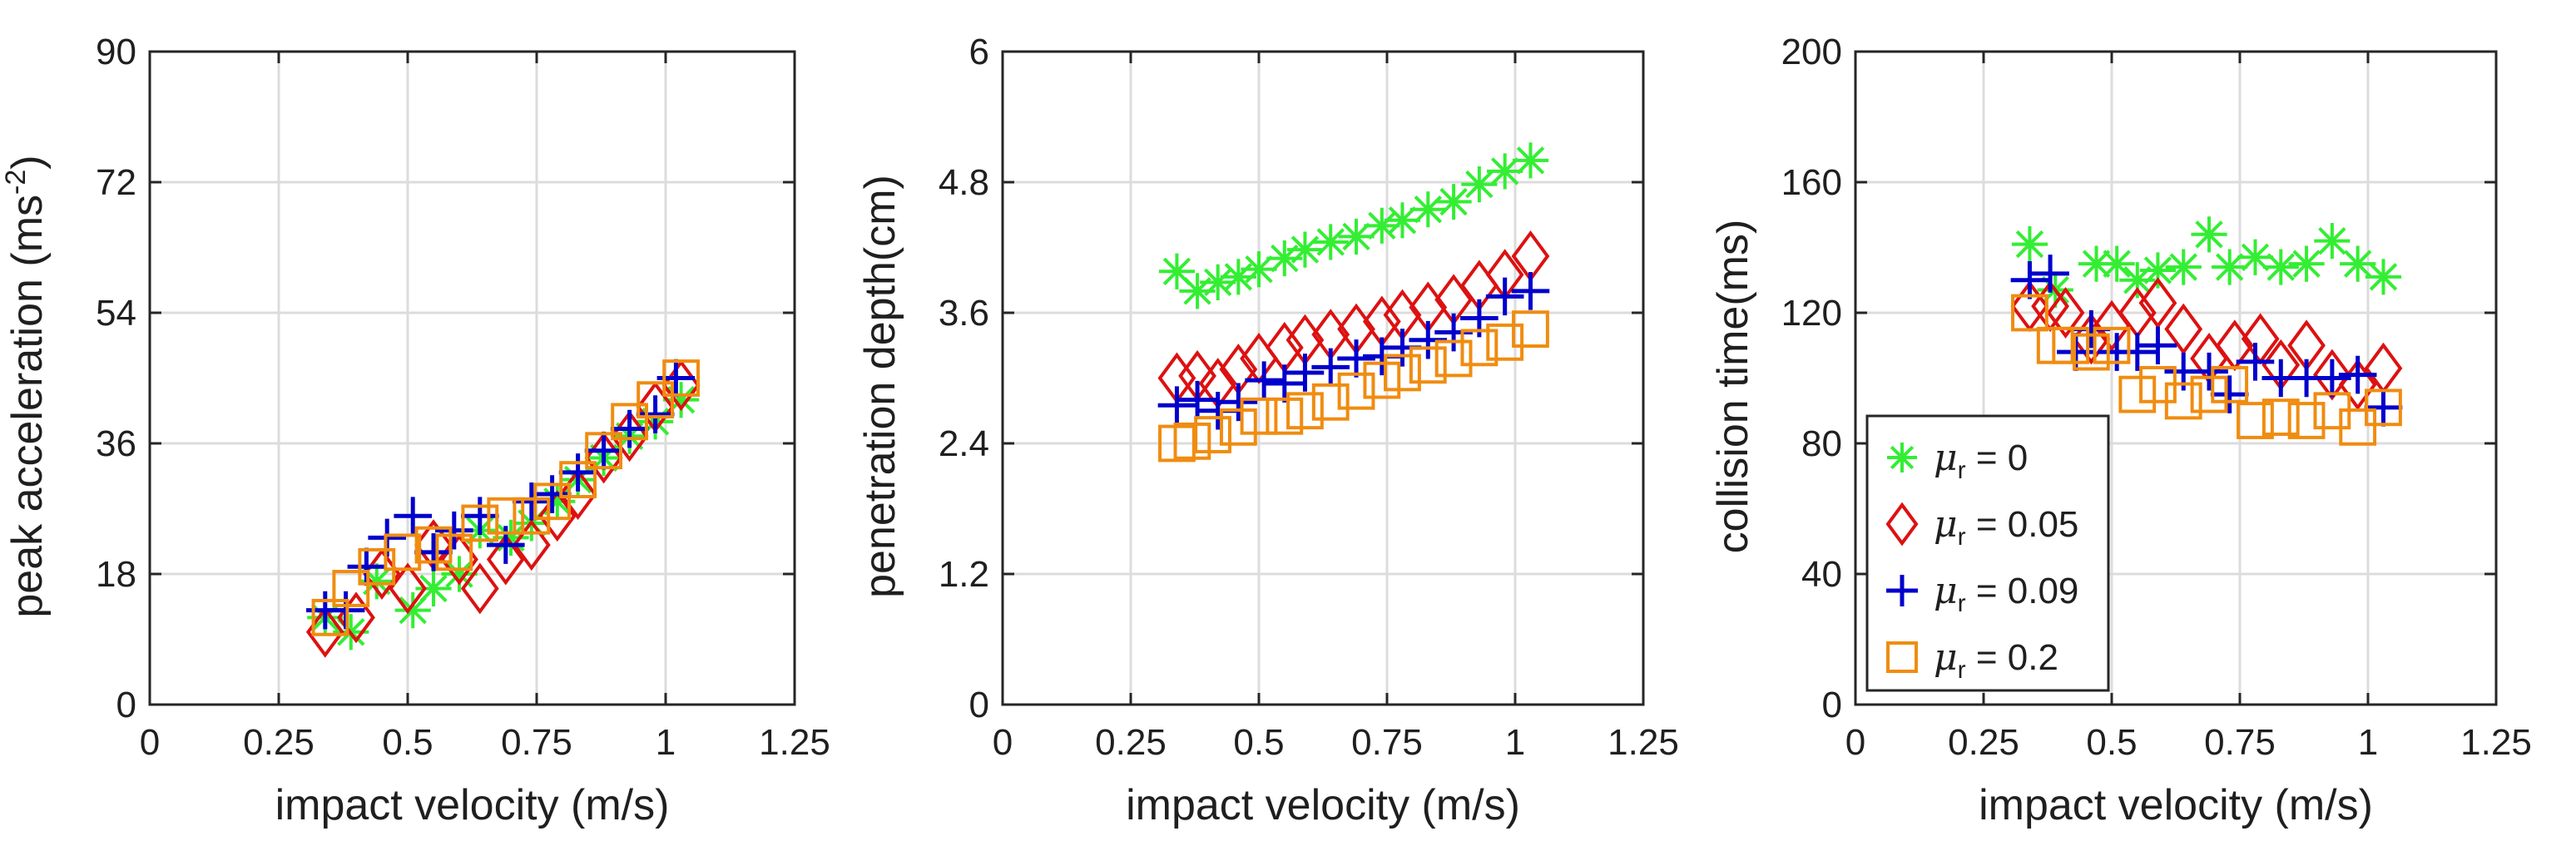 The height and width of the screenshot is (846, 2576). Describe the element at coordinates (473, 805) in the screenshot. I see `x-axis-label: impact velocity (m/s)` at that location.